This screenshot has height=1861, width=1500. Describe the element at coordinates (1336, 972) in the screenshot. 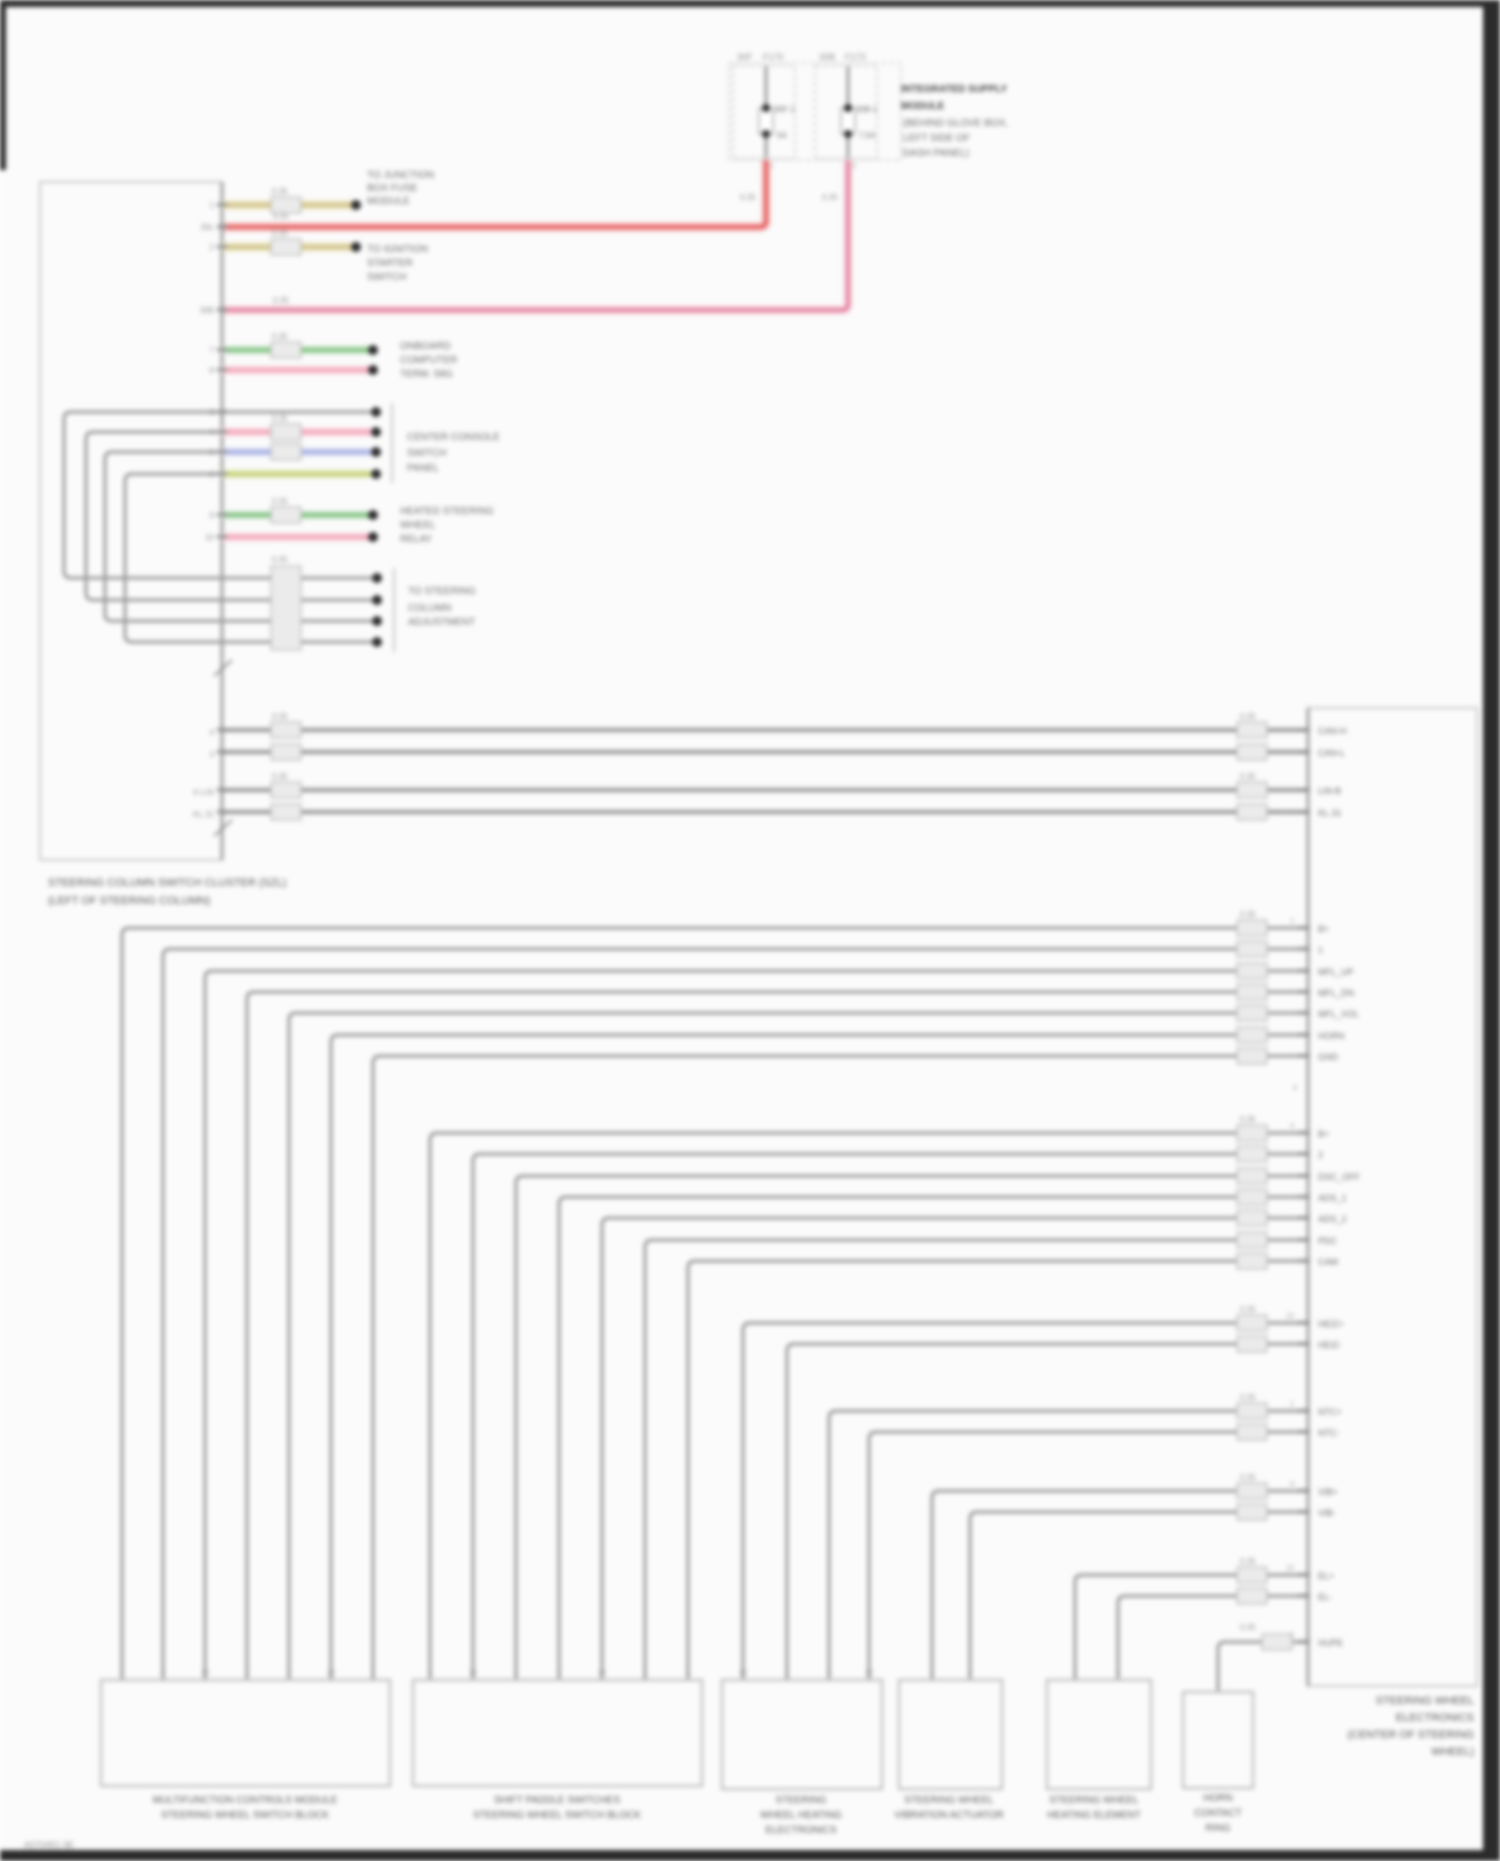

I see `rm-pin-a3: MFL_UP` at that location.